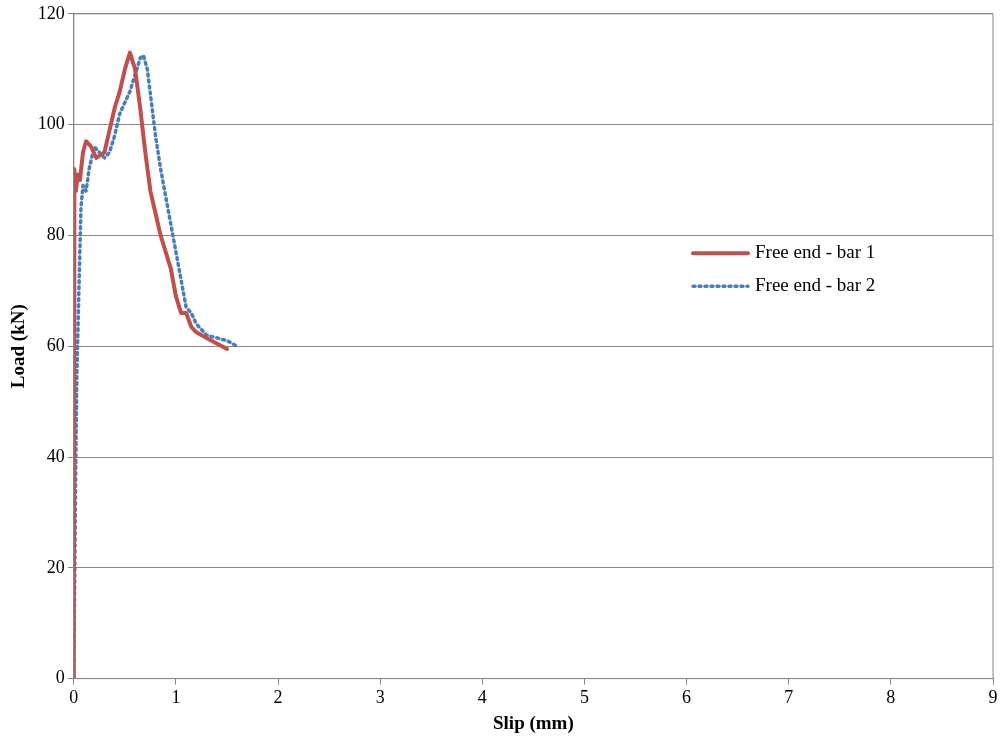 The image size is (1005, 739). What do you see at coordinates (51, 123) in the screenshot?
I see `y-tick-label: 100` at bounding box center [51, 123].